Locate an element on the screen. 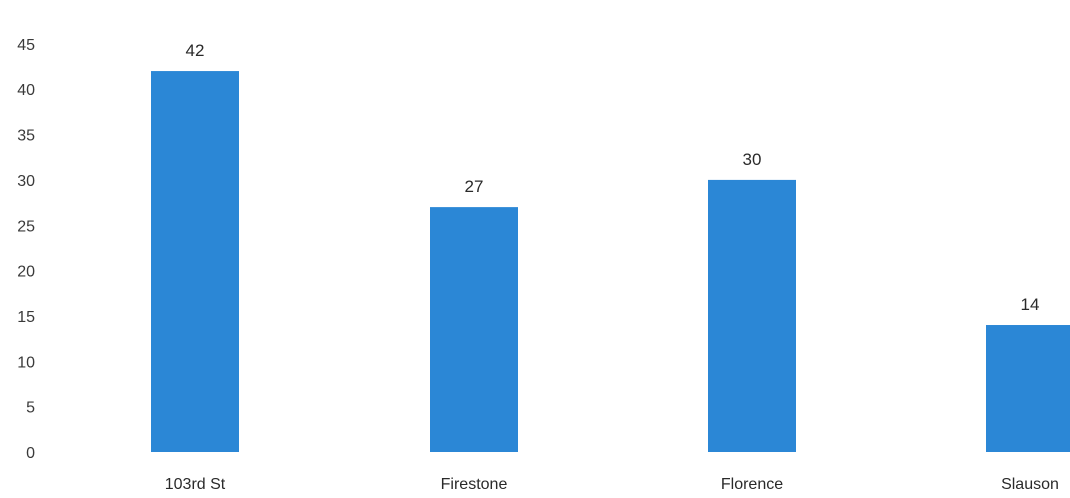 This screenshot has width=1070, height=498. y-tick-label: 20 is located at coordinates (26, 272).